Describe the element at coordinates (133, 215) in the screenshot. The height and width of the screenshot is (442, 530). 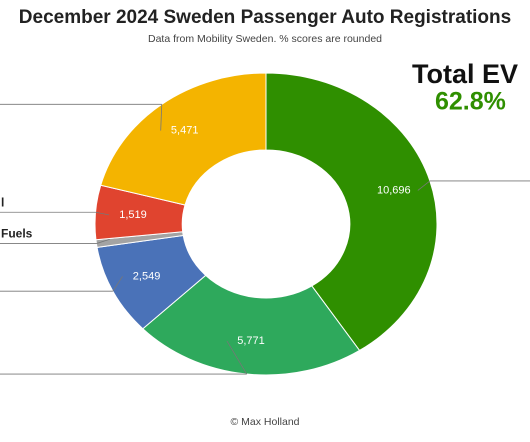
I see `value-label: 1,519` at that location.